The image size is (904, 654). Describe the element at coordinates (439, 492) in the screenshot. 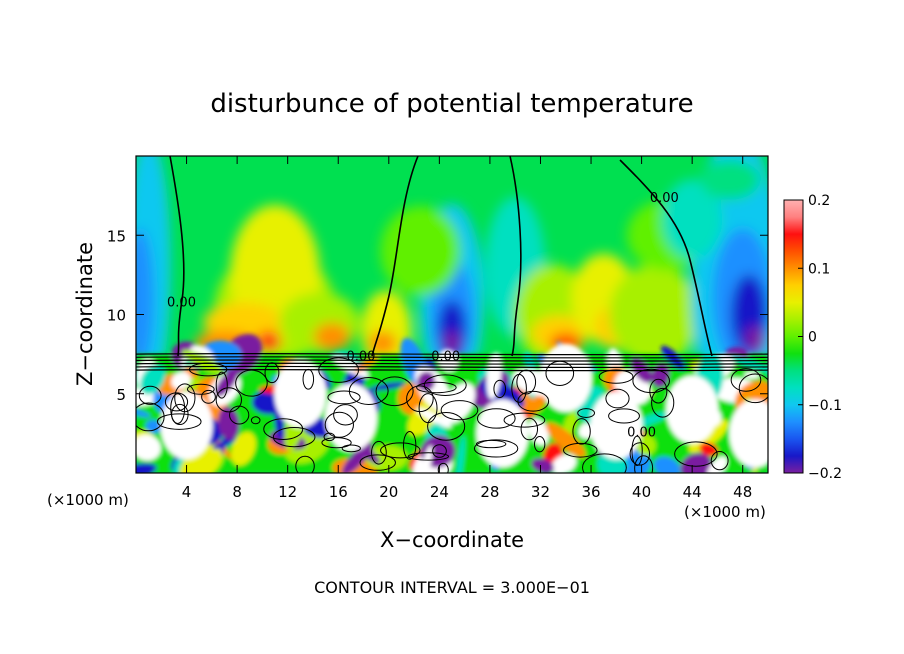

I see `x-tick-label: 24` at that location.